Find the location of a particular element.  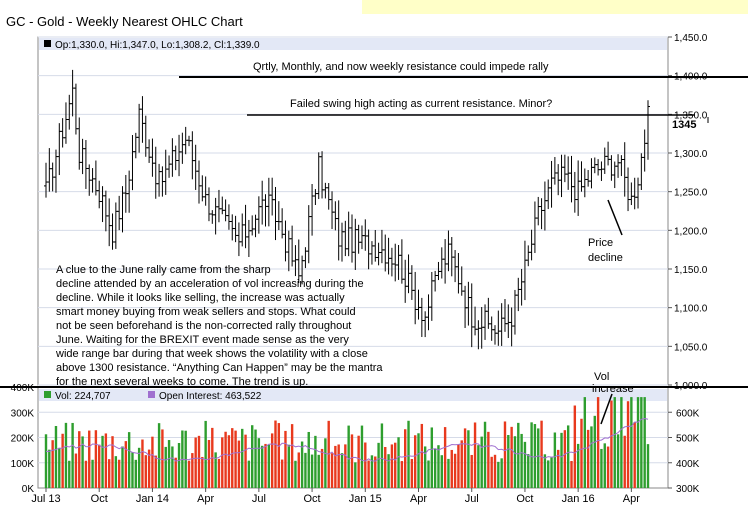

volume-tick-label: 200K is located at coordinates (23, 439).